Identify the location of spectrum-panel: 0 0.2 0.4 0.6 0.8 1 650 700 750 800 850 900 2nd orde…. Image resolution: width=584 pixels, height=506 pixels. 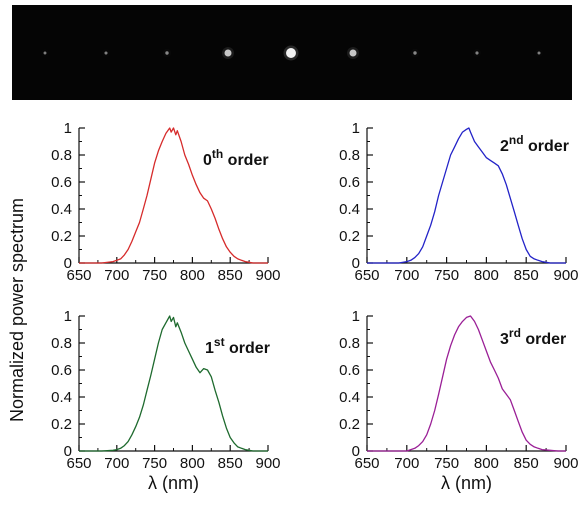
(458, 202).